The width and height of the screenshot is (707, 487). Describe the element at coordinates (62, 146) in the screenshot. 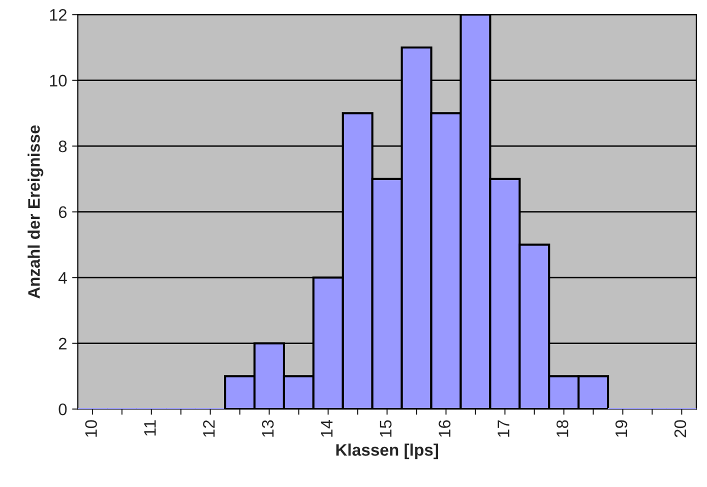

I see `y-tick-label: 8` at that location.